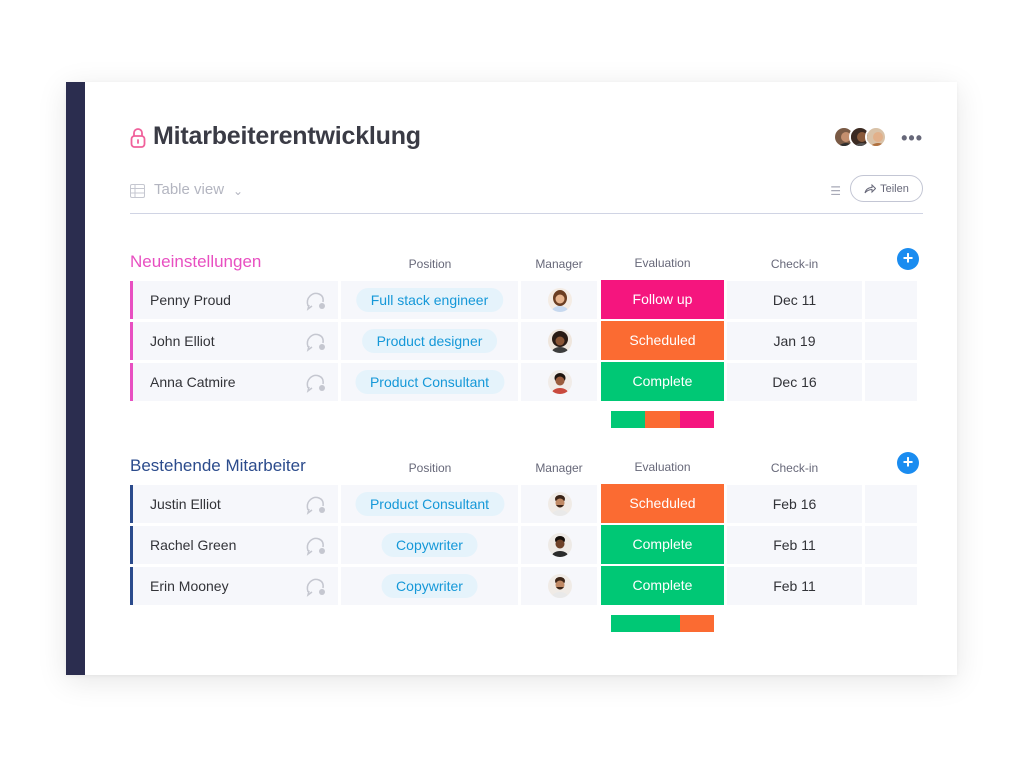 The image size is (1024, 768). Describe the element at coordinates (190, 300) in the screenshot. I see `item-name: Penny Proud` at that location.